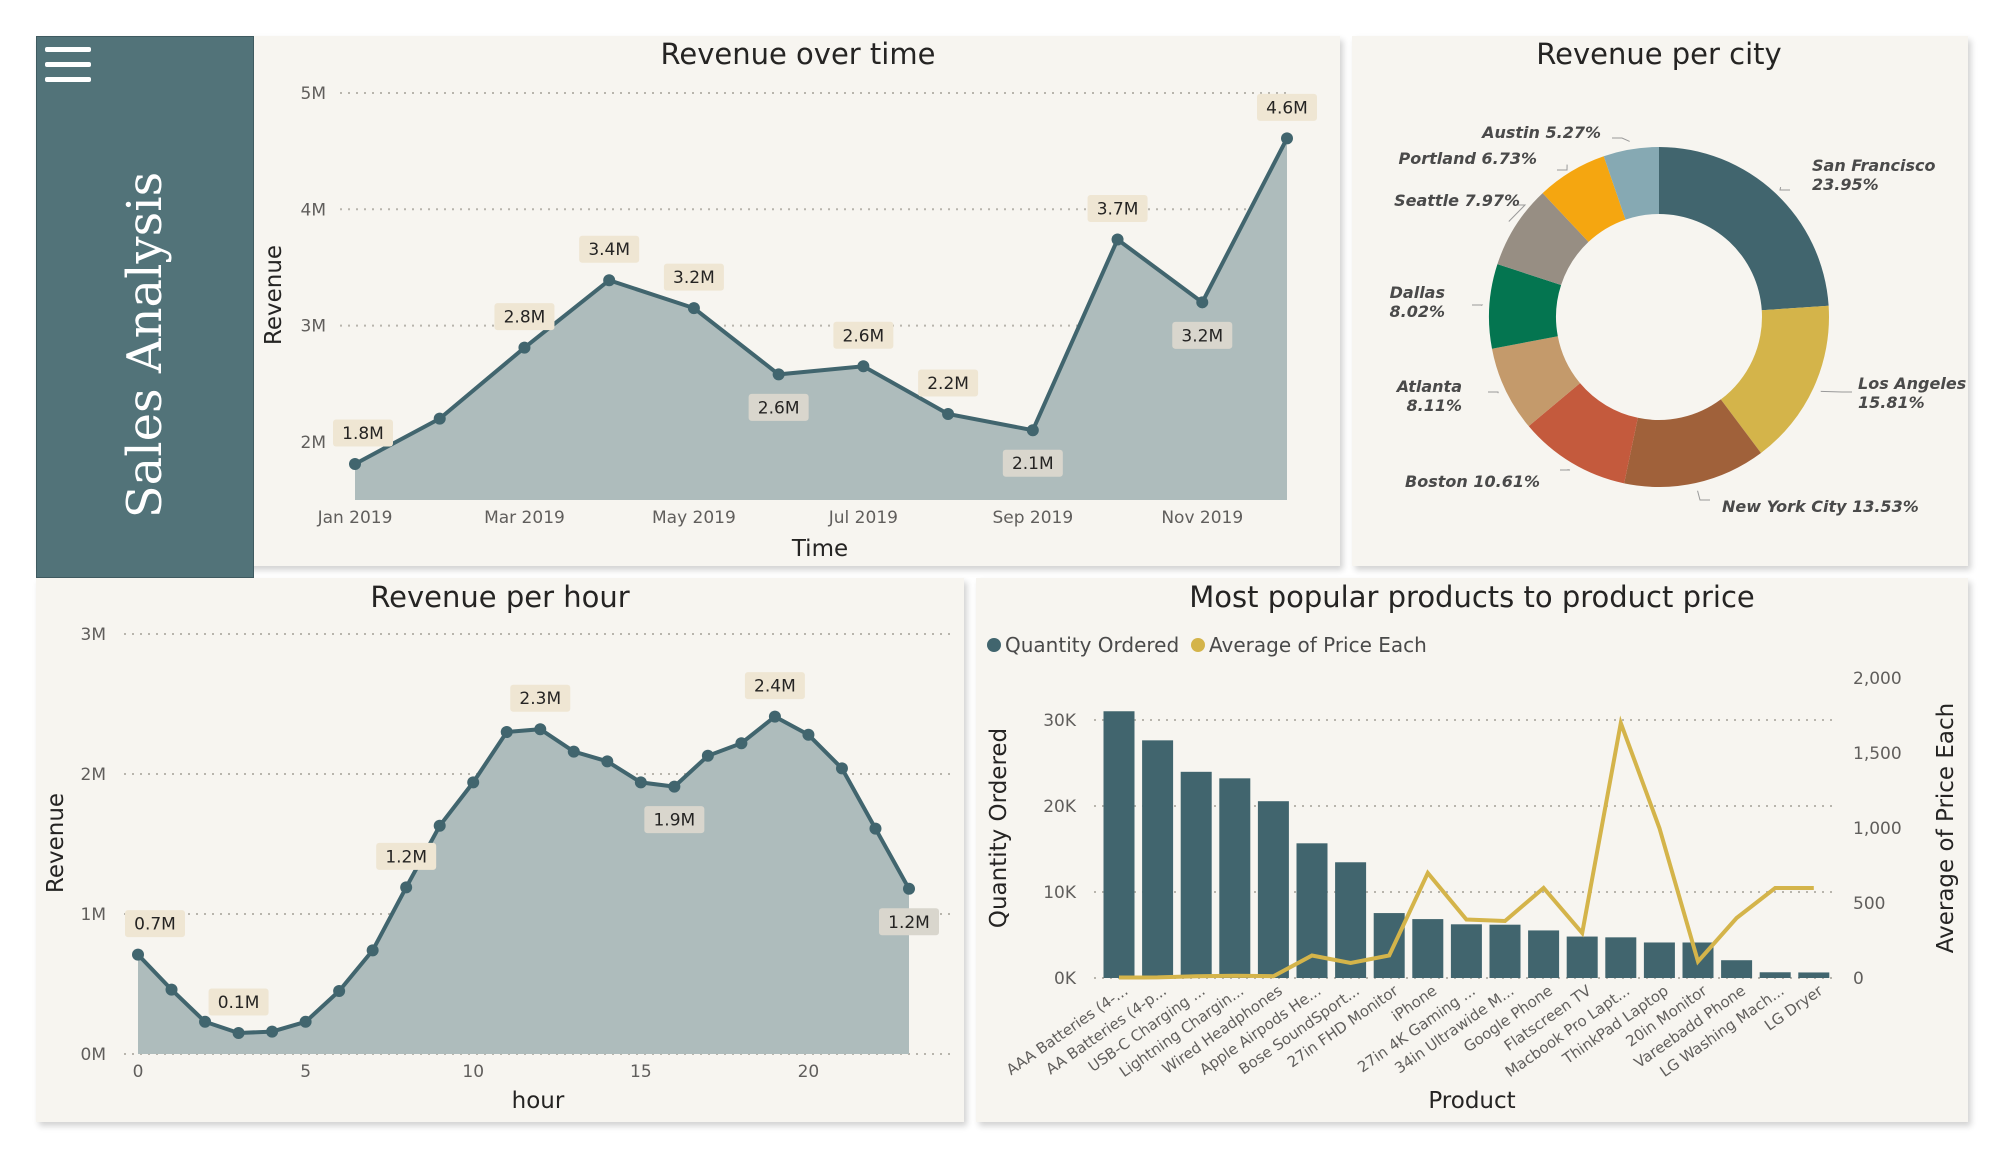  I want to click on data-label: 2.4M, so click(775, 687).